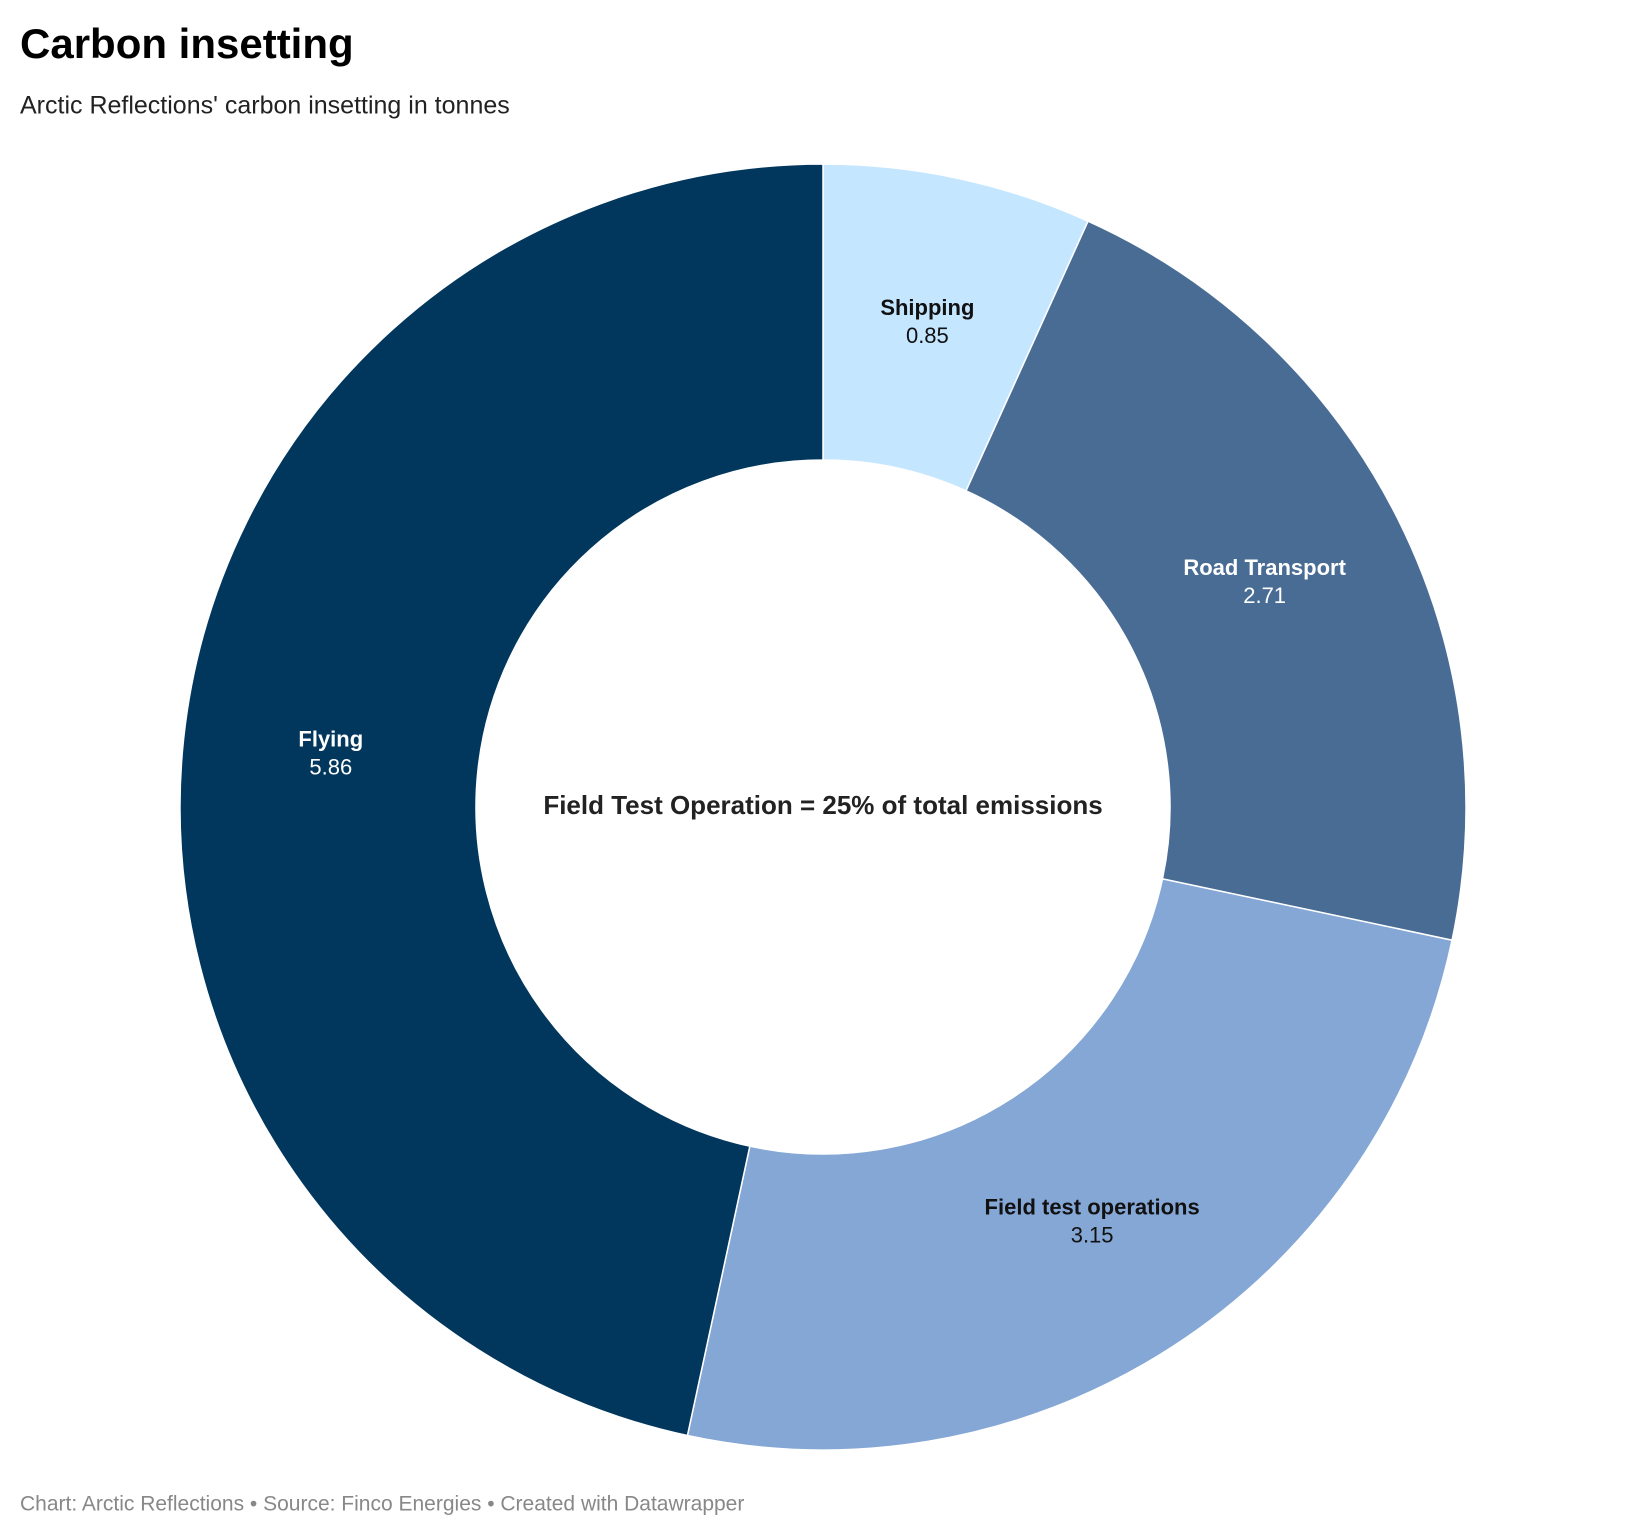 Image resolution: width=1640 pixels, height=1535 pixels. Describe the element at coordinates (927, 307) in the screenshot. I see `slice-label: Shipping` at that location.